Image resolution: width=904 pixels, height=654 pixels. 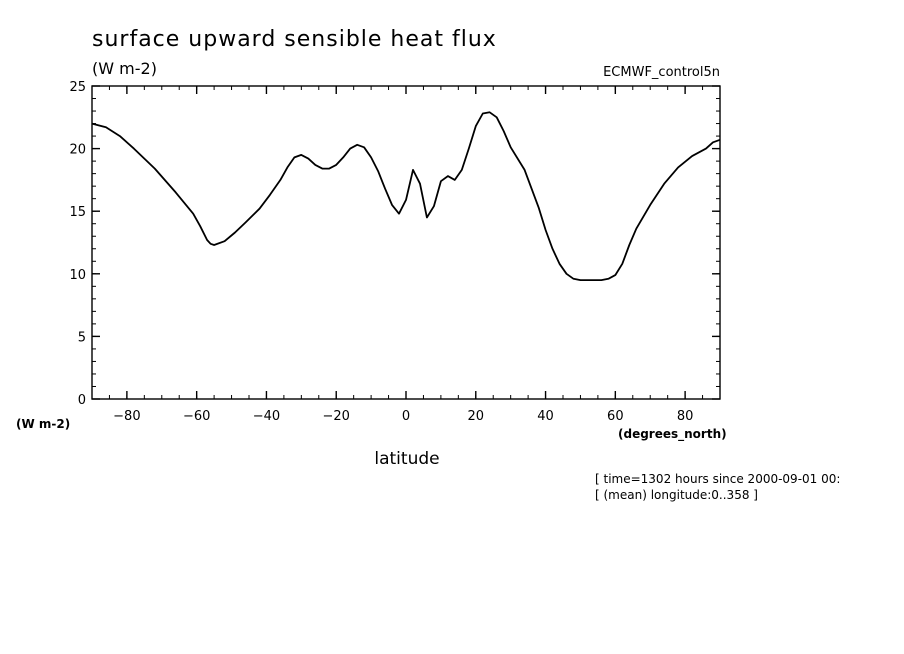 I want to click on x-axis-label: latitude, so click(x=406, y=459).